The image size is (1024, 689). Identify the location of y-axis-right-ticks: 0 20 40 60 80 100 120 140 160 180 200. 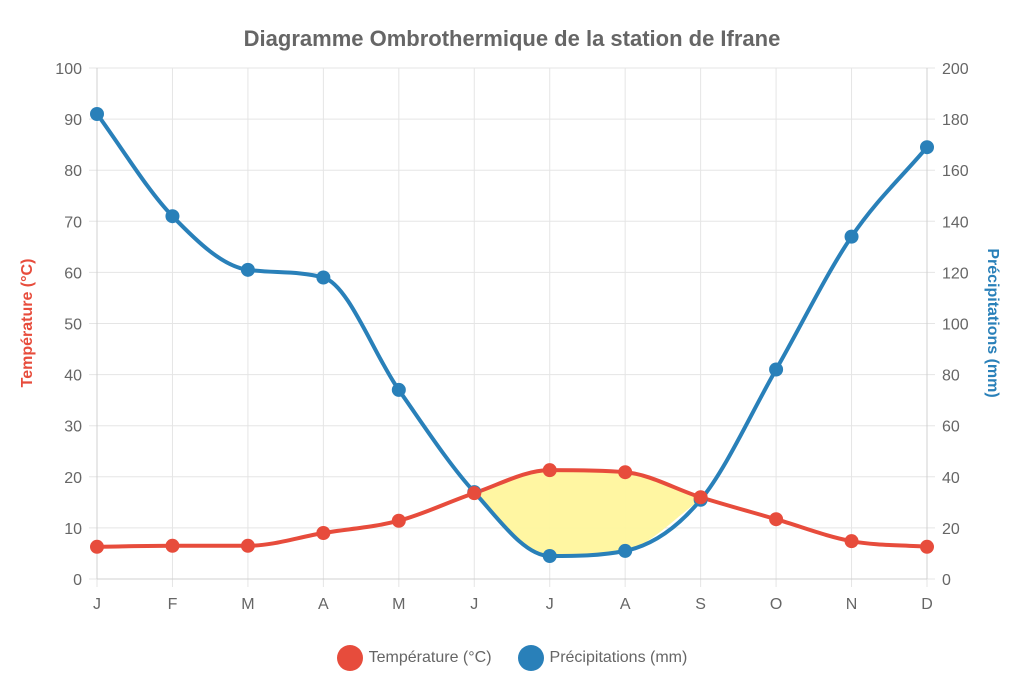
(955, 325).